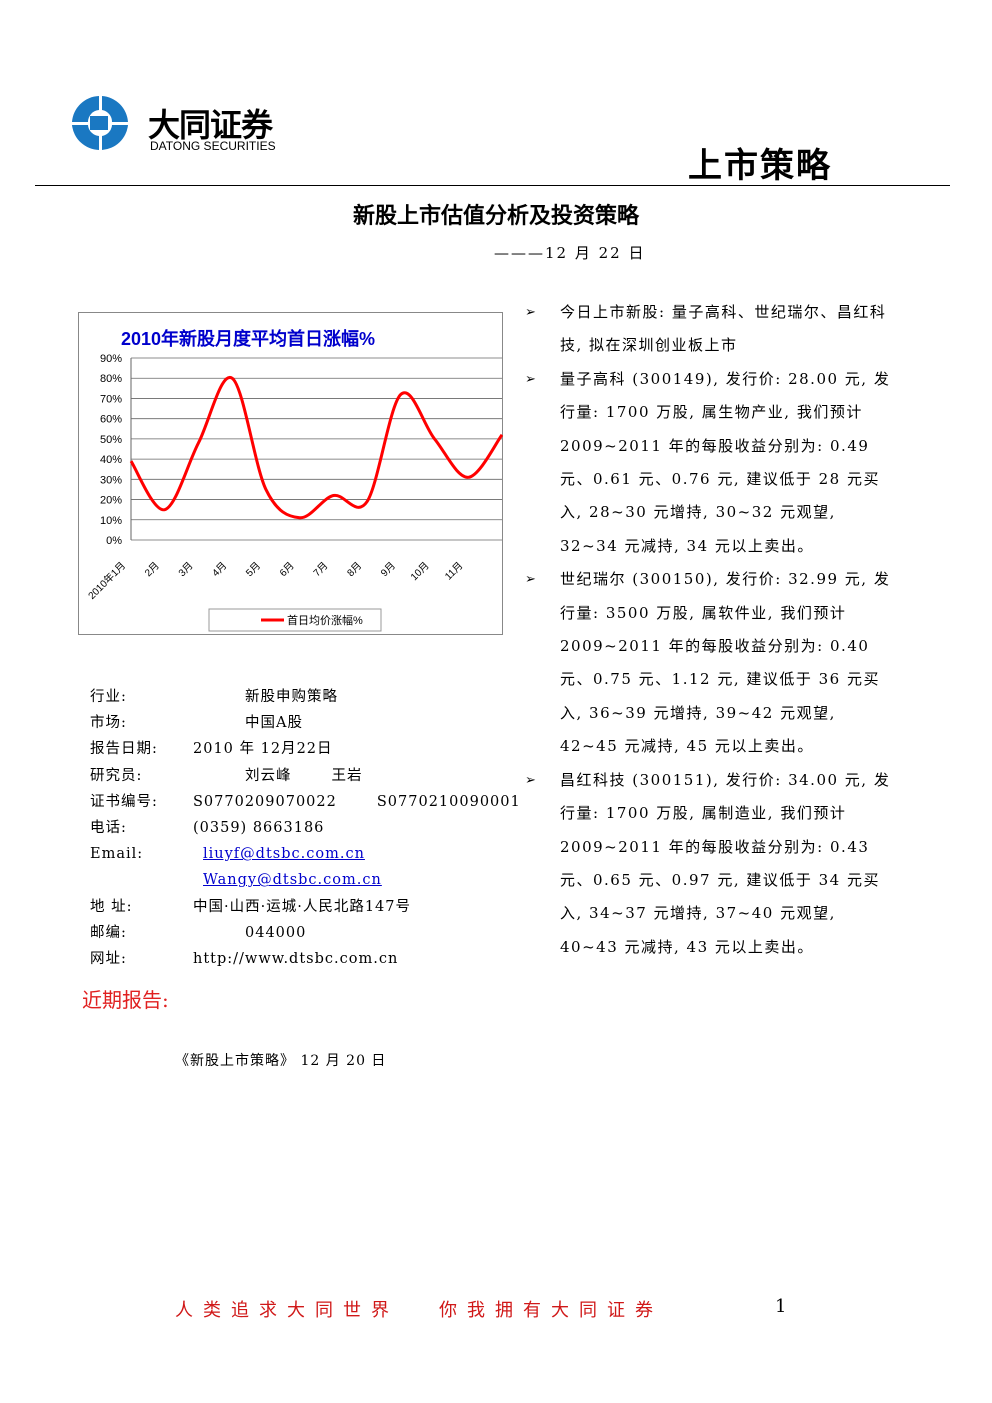  I want to click on info-row: 邮编: 044000, so click(305, 933).